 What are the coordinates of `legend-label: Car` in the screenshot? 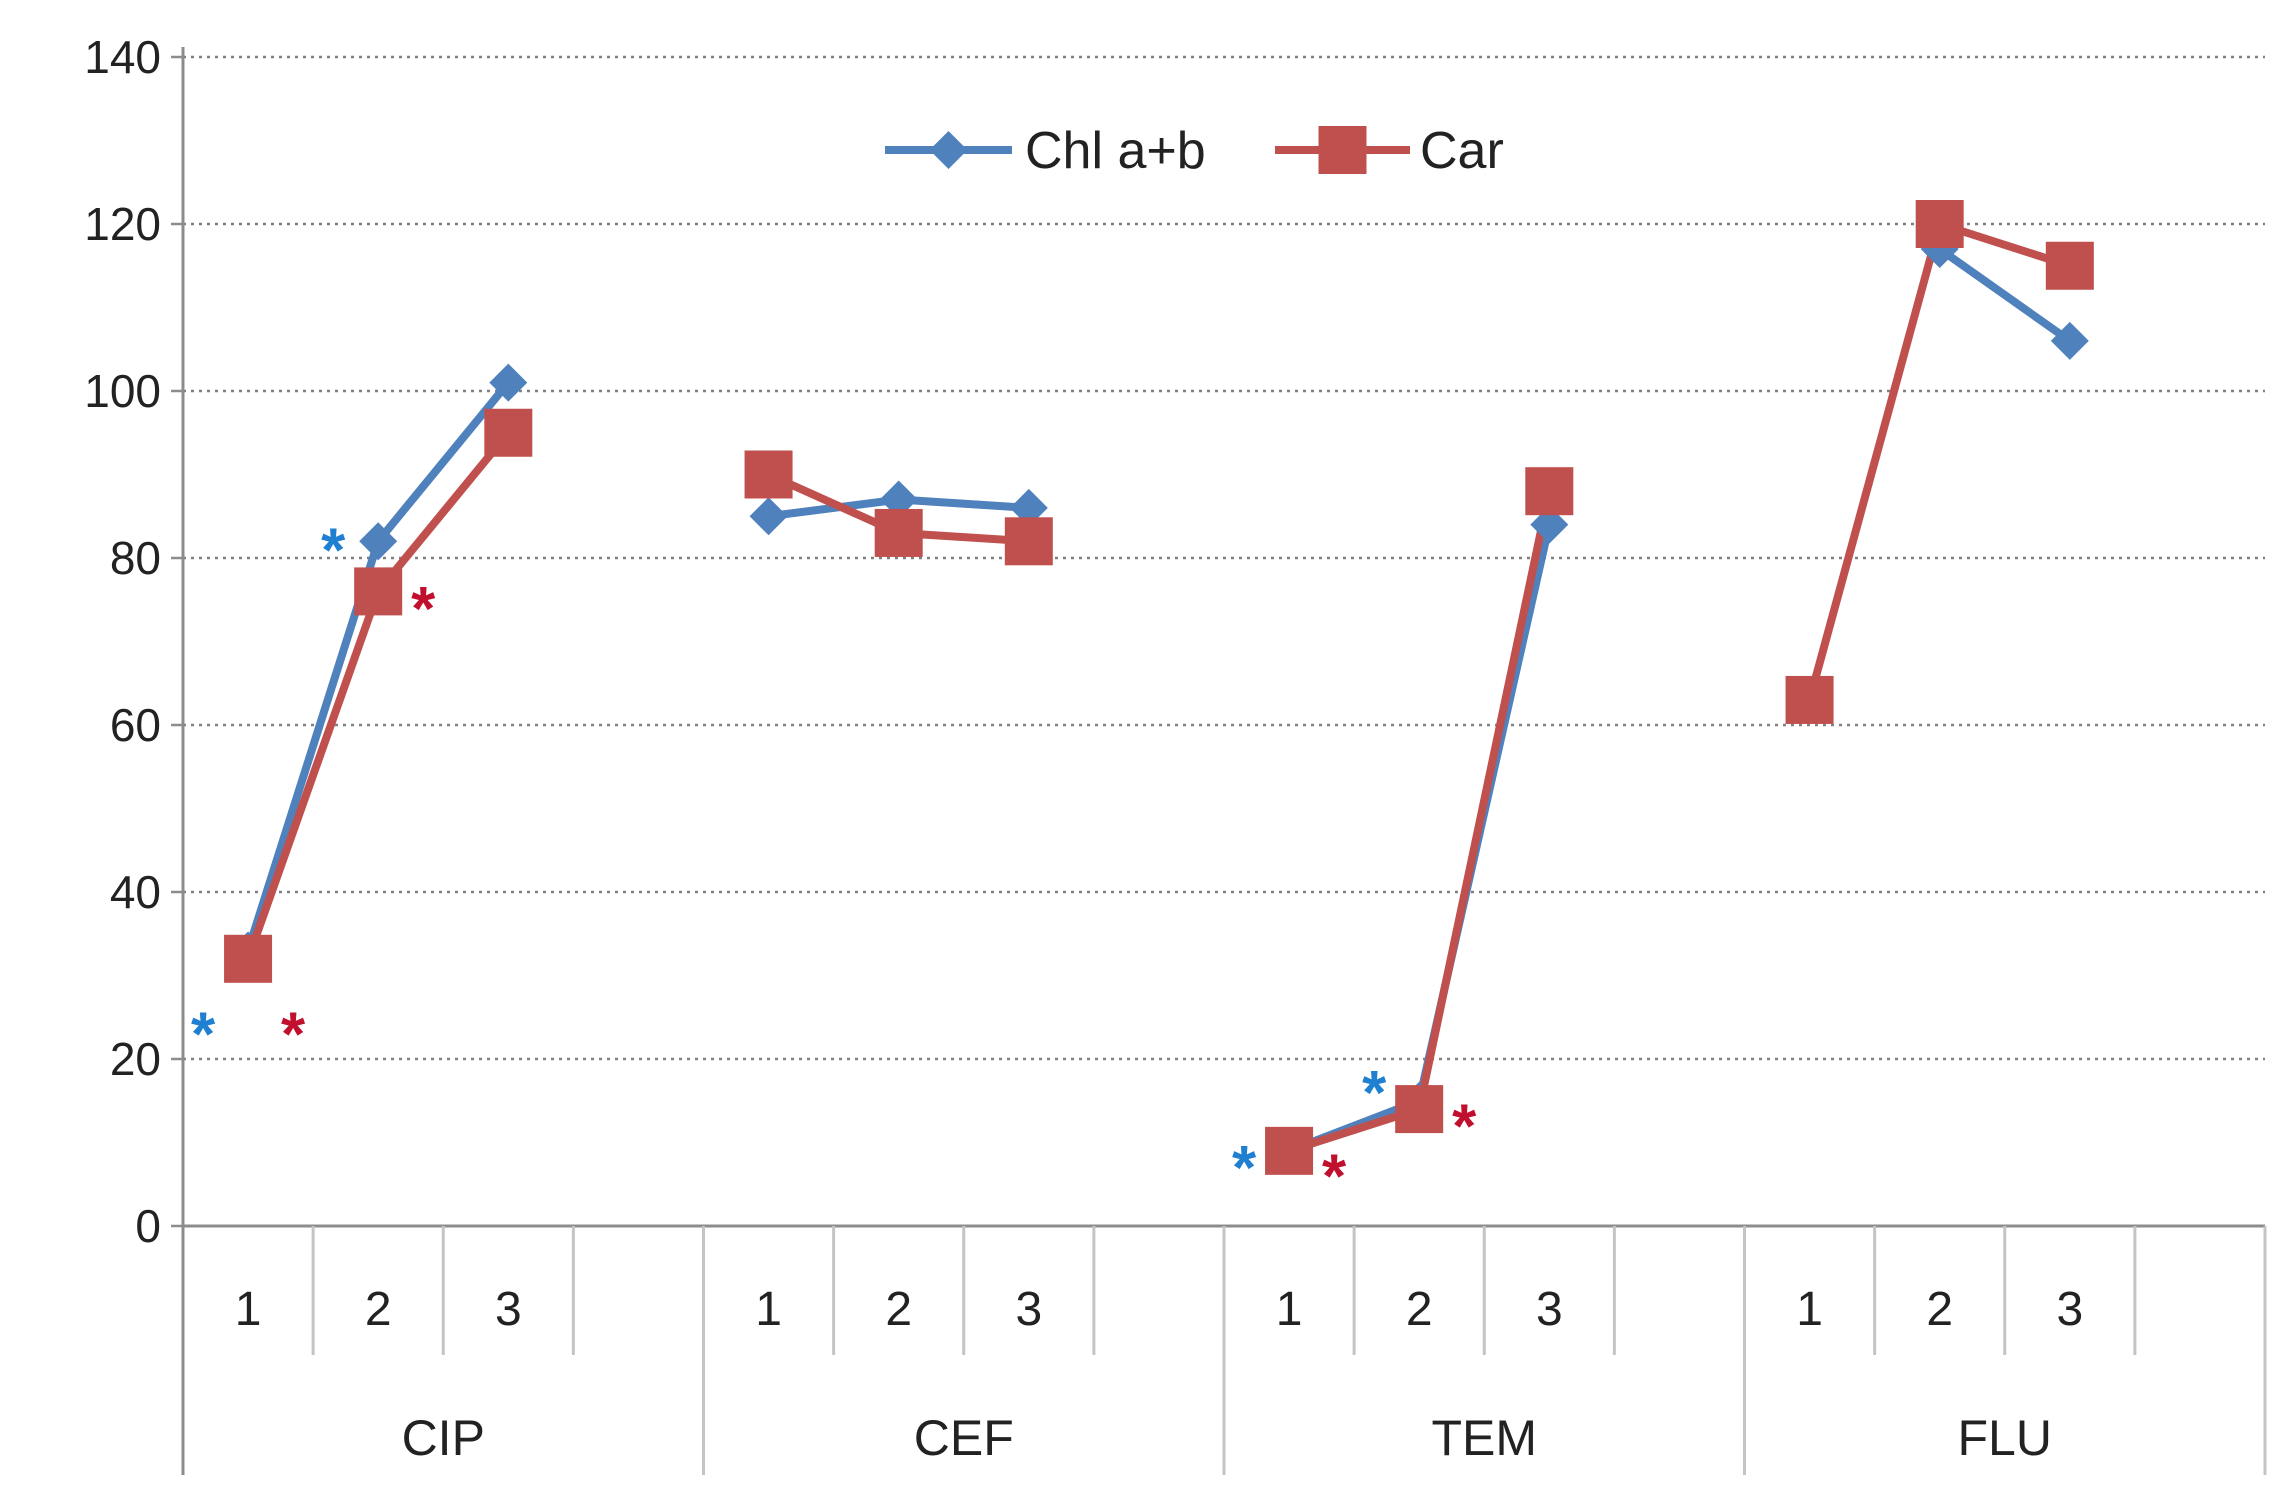 It's located at (1462, 151).